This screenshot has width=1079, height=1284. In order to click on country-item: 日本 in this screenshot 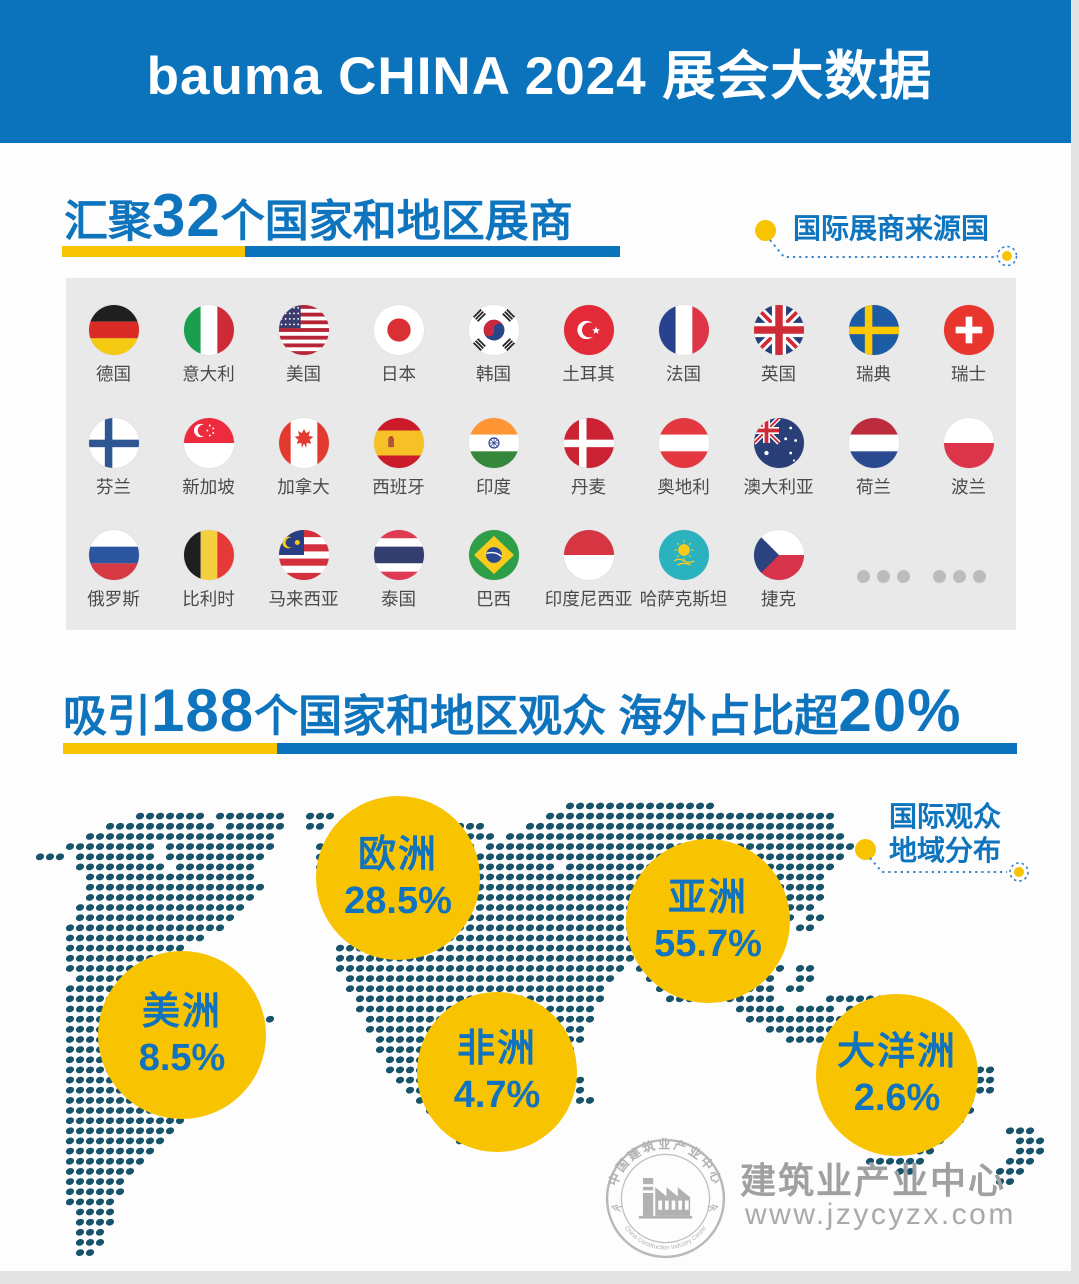, I will do `click(398, 355)`.